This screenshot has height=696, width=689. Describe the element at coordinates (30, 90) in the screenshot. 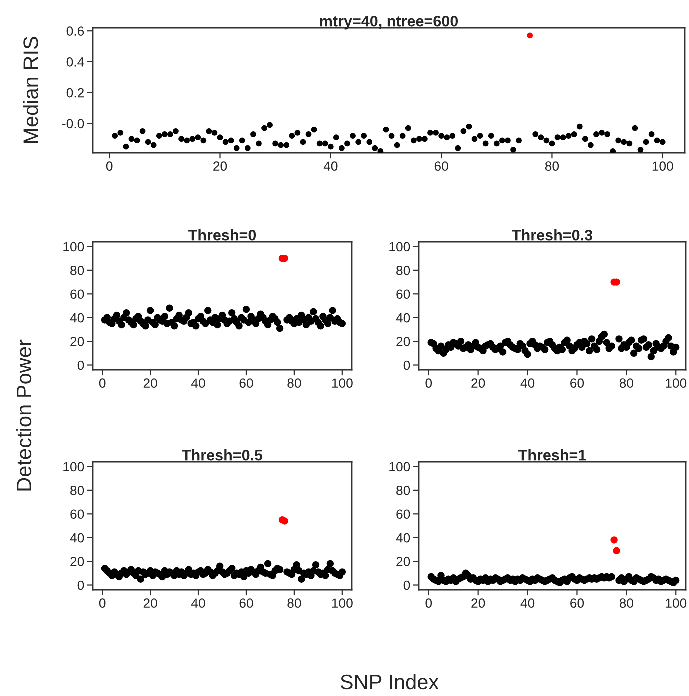

I see `y-axis-title: Median RIS` at that location.